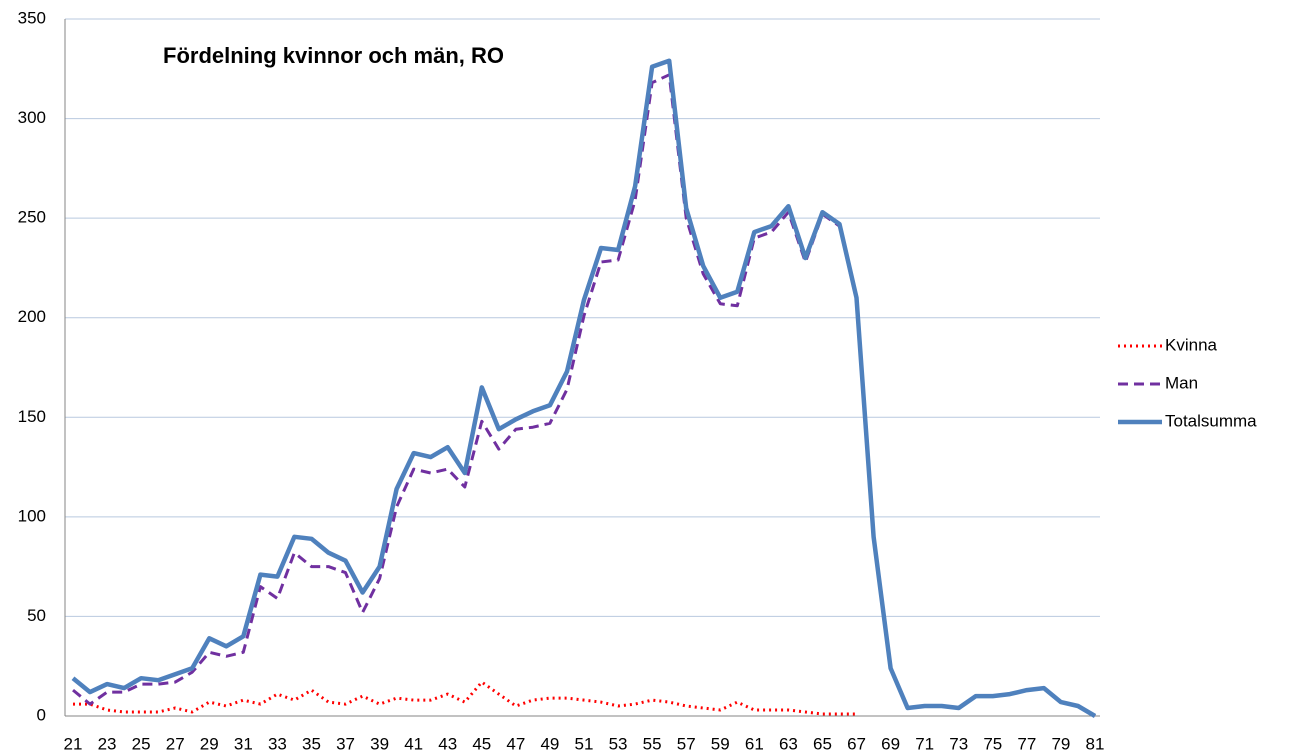 The width and height of the screenshot is (1308, 755). I want to click on x-tick-label: 53, so click(618, 743).